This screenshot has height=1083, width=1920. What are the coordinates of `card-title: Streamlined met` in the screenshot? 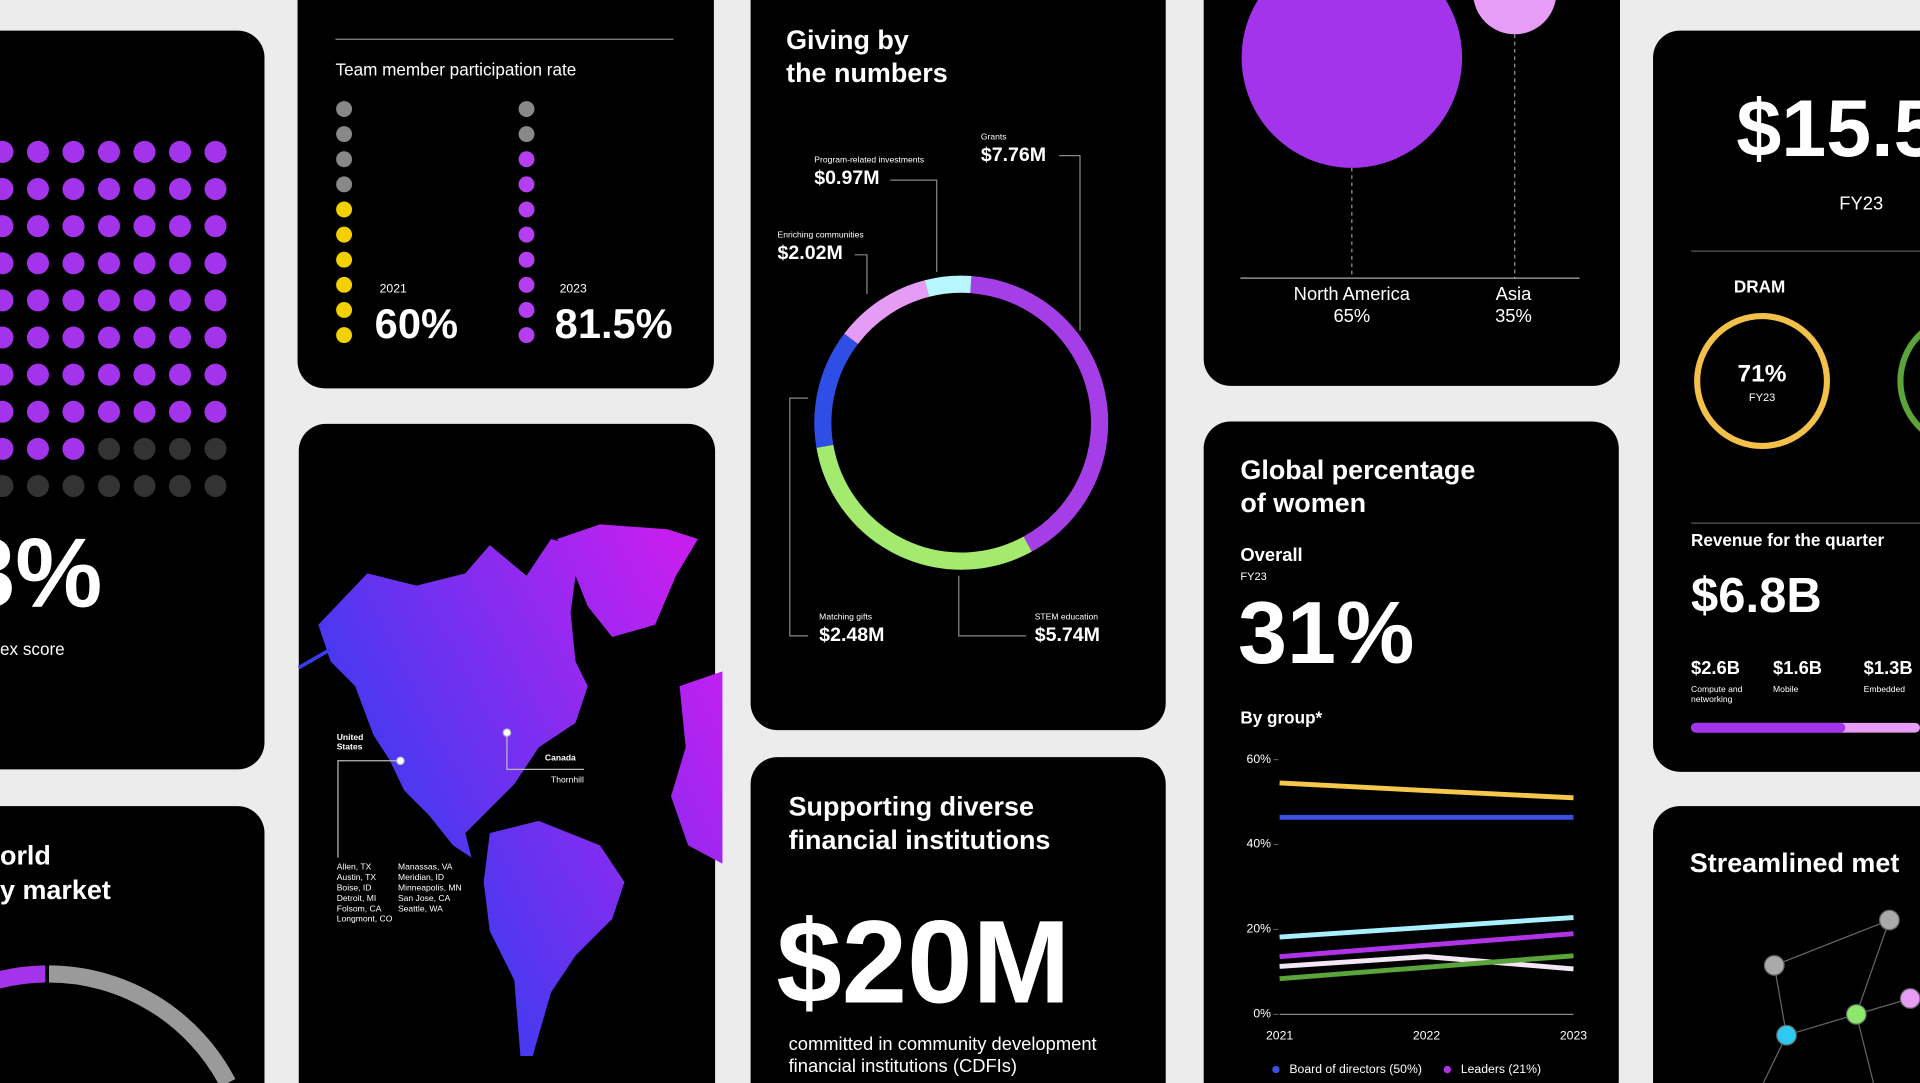 It's located at (1795, 863).